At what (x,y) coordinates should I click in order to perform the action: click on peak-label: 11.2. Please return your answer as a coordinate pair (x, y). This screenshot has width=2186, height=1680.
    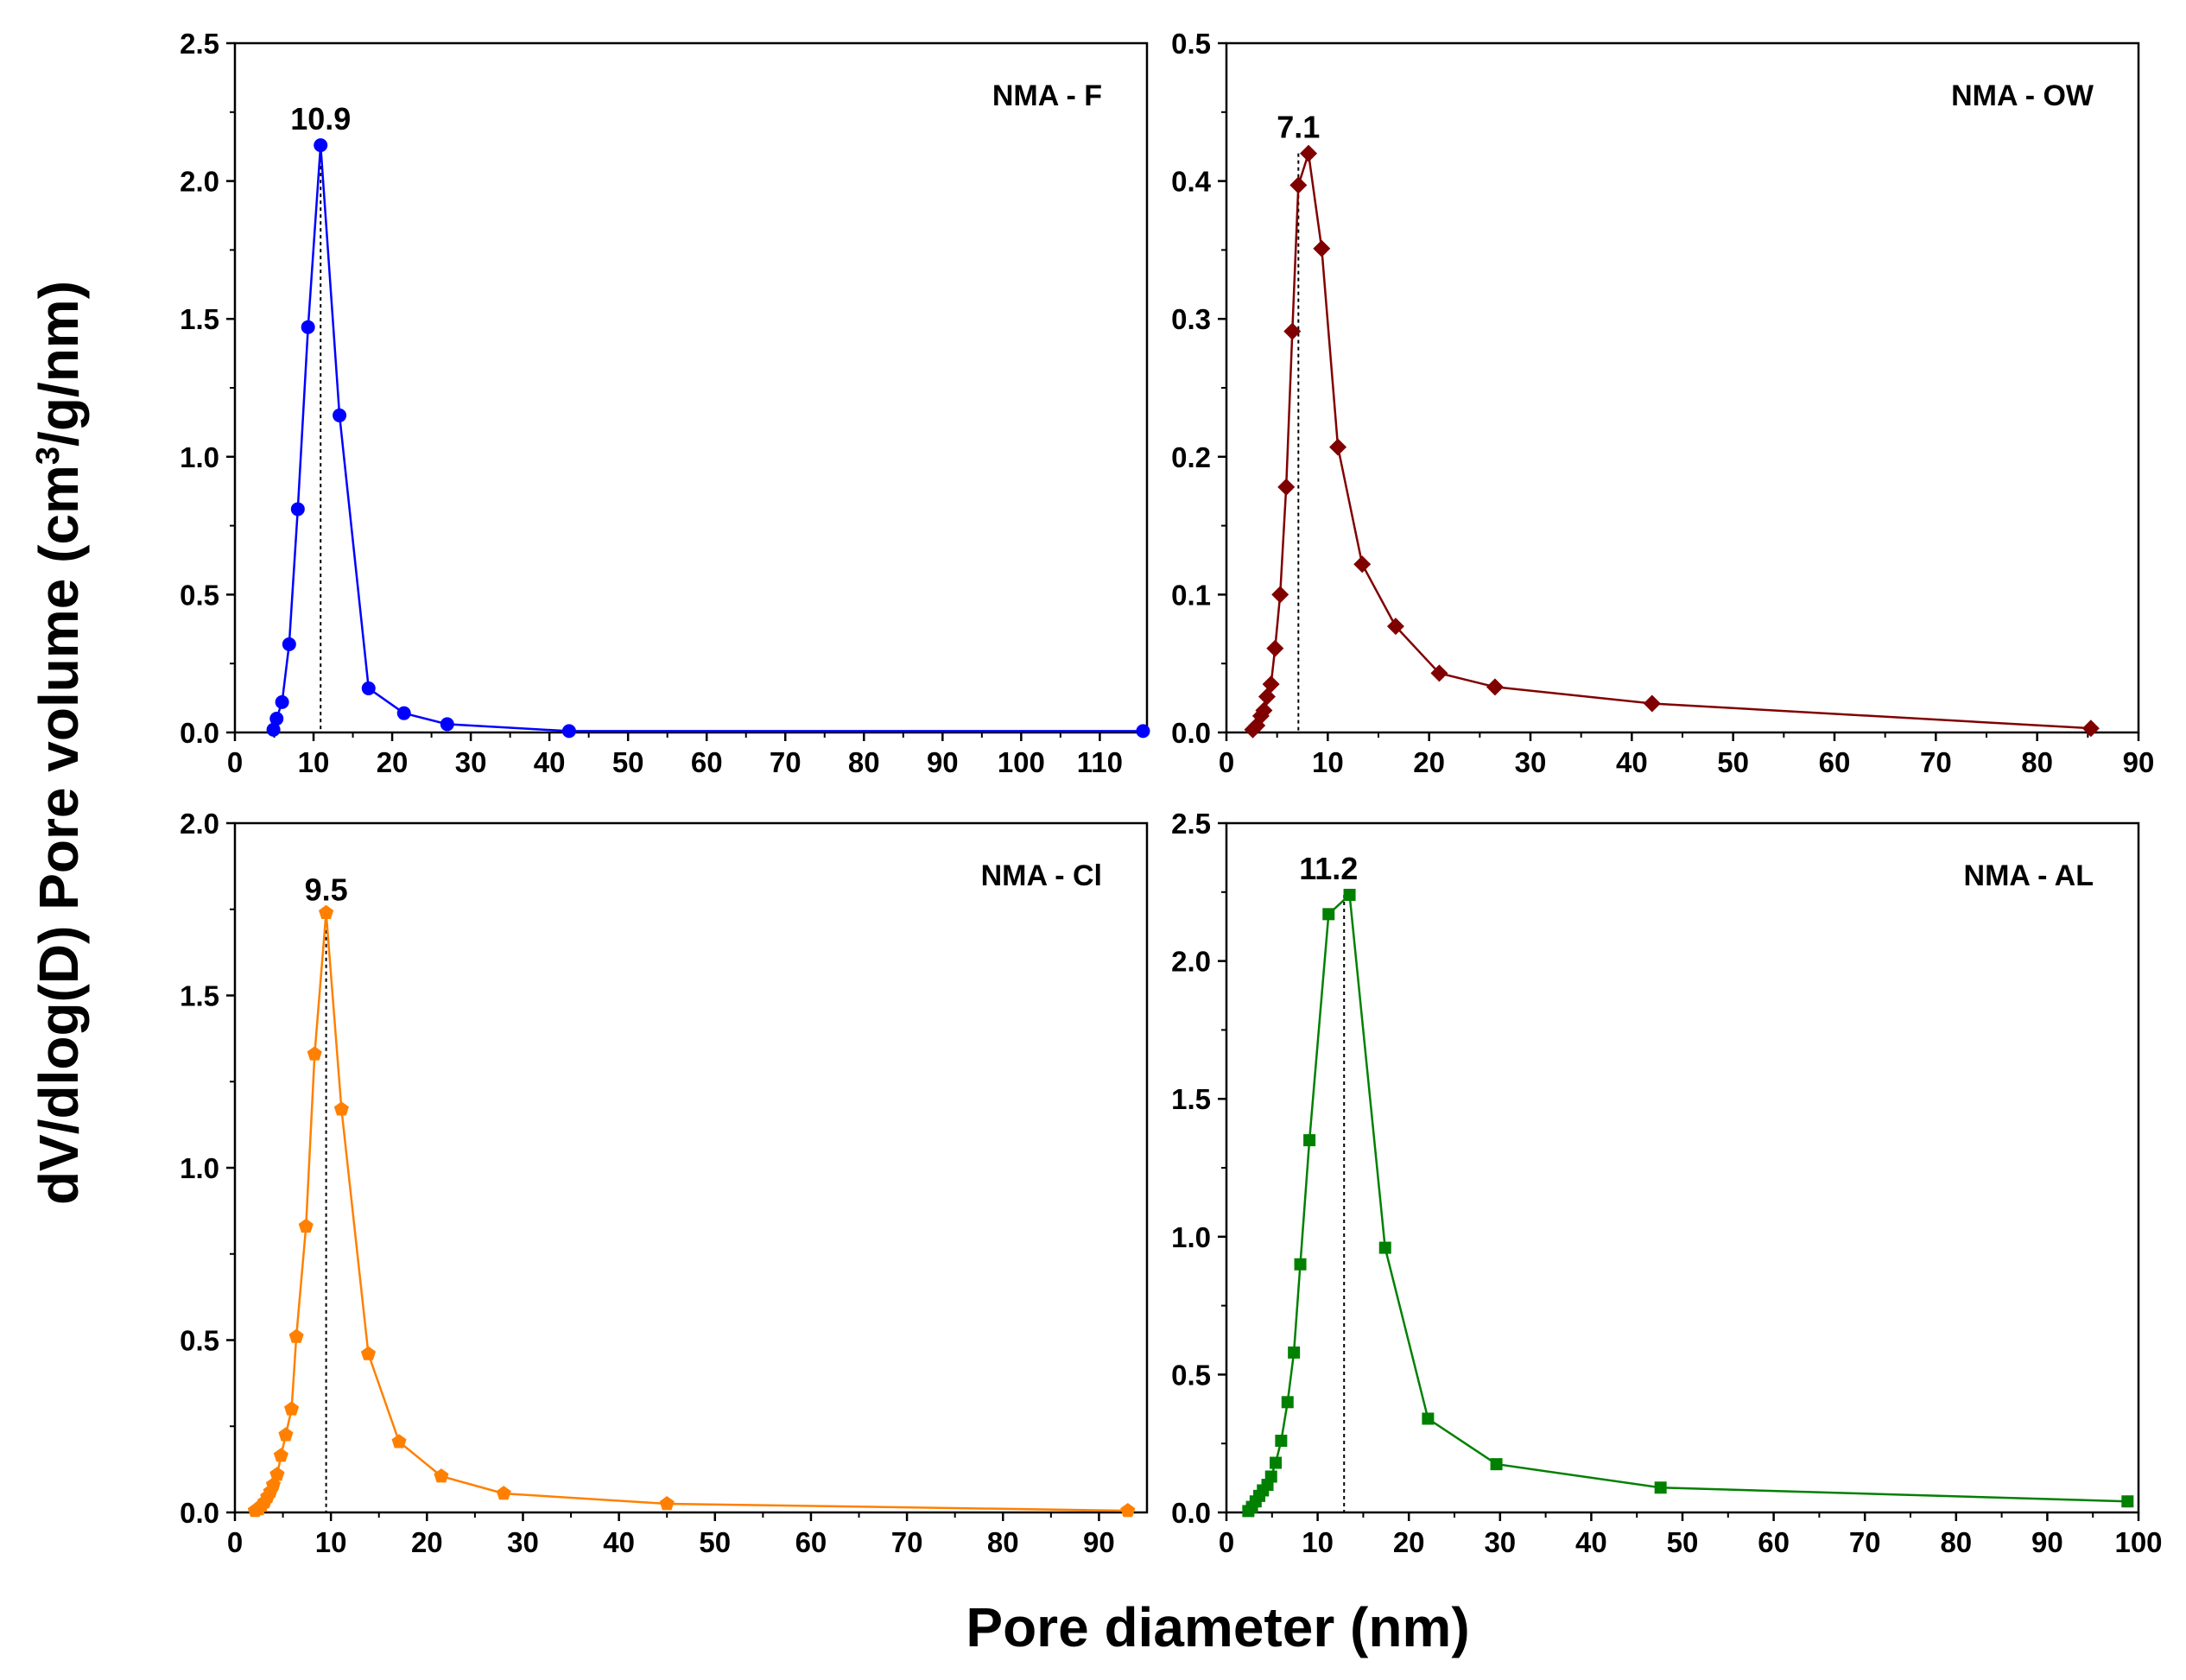
    Looking at the image, I should click on (1329, 868).